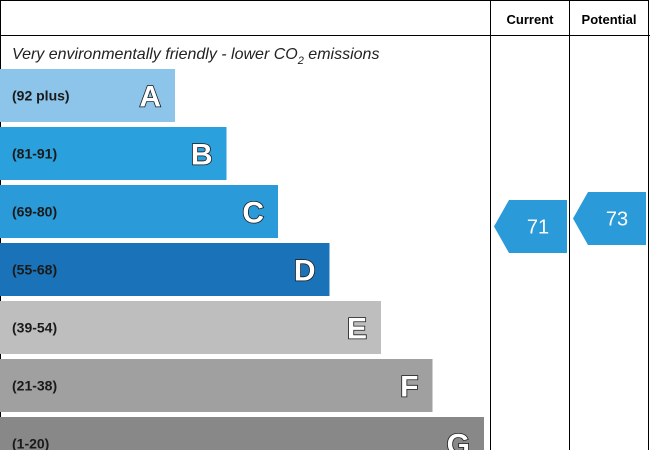  I want to click on band-f: (21-38) F, so click(216, 385).